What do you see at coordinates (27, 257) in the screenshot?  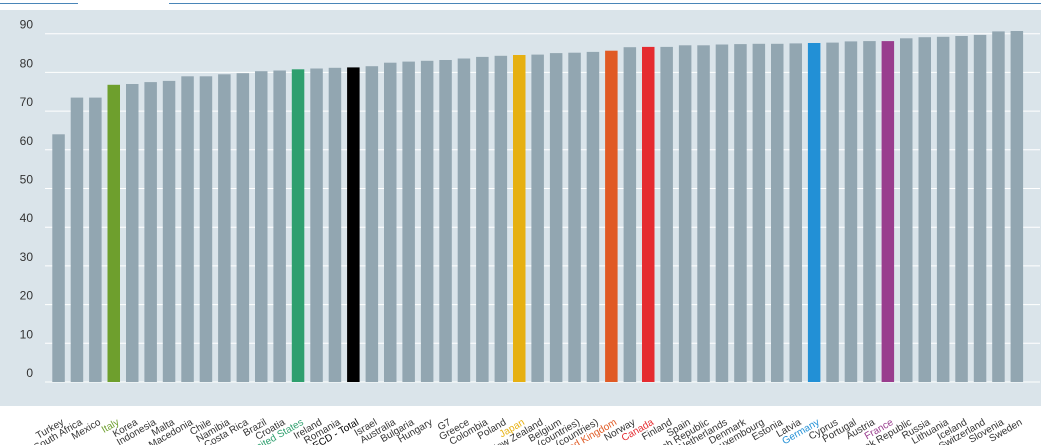 I see `y-tick-label: 30` at bounding box center [27, 257].